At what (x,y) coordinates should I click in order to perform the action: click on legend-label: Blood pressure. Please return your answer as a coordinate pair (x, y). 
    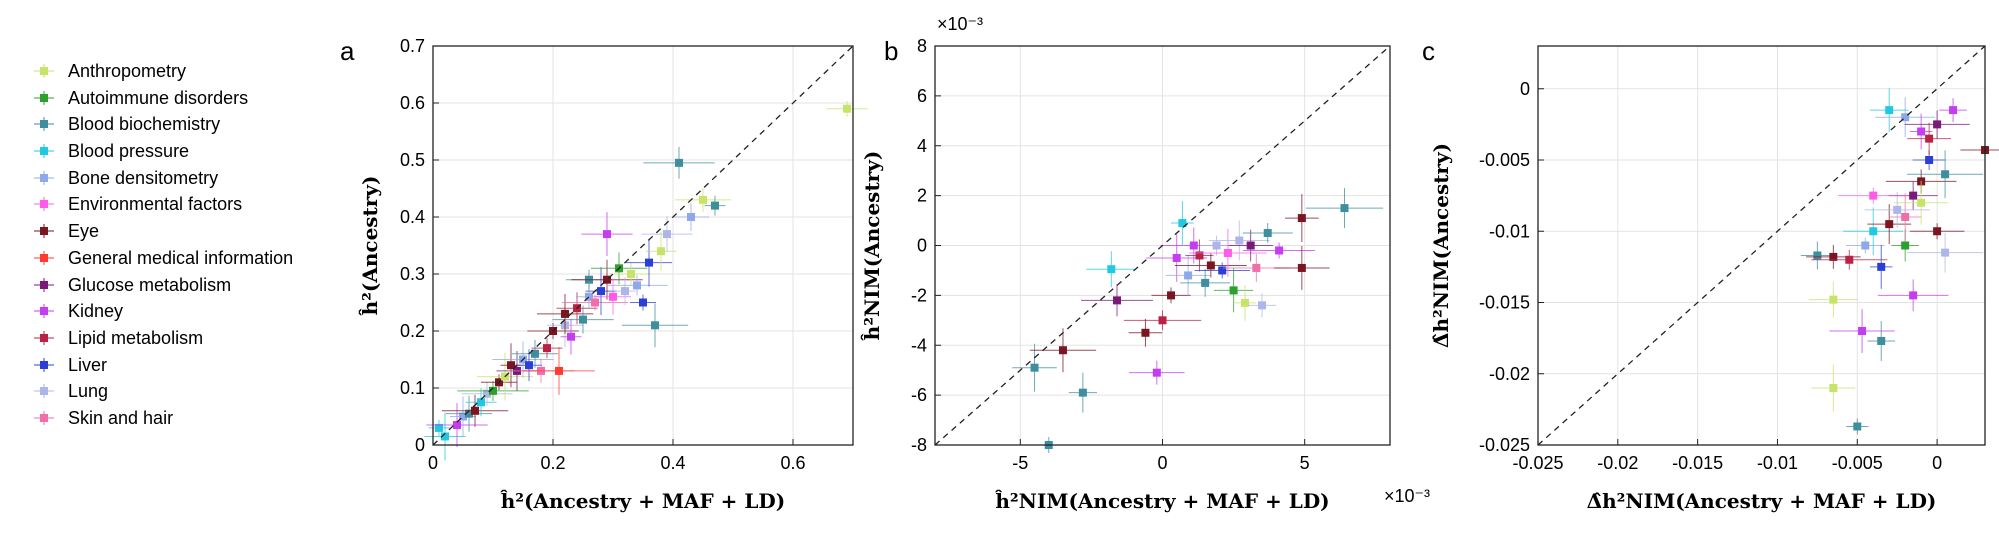
    Looking at the image, I should click on (129, 151).